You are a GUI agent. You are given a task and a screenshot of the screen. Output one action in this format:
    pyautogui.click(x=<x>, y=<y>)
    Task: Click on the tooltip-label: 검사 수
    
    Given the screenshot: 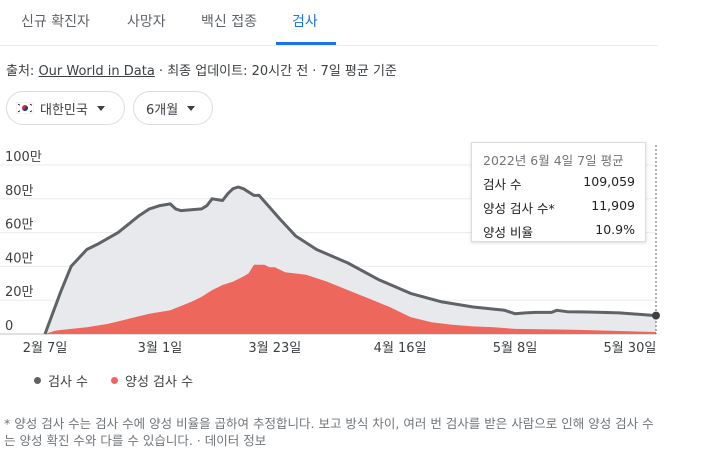 What is the action you would take?
    pyautogui.click(x=502, y=184)
    